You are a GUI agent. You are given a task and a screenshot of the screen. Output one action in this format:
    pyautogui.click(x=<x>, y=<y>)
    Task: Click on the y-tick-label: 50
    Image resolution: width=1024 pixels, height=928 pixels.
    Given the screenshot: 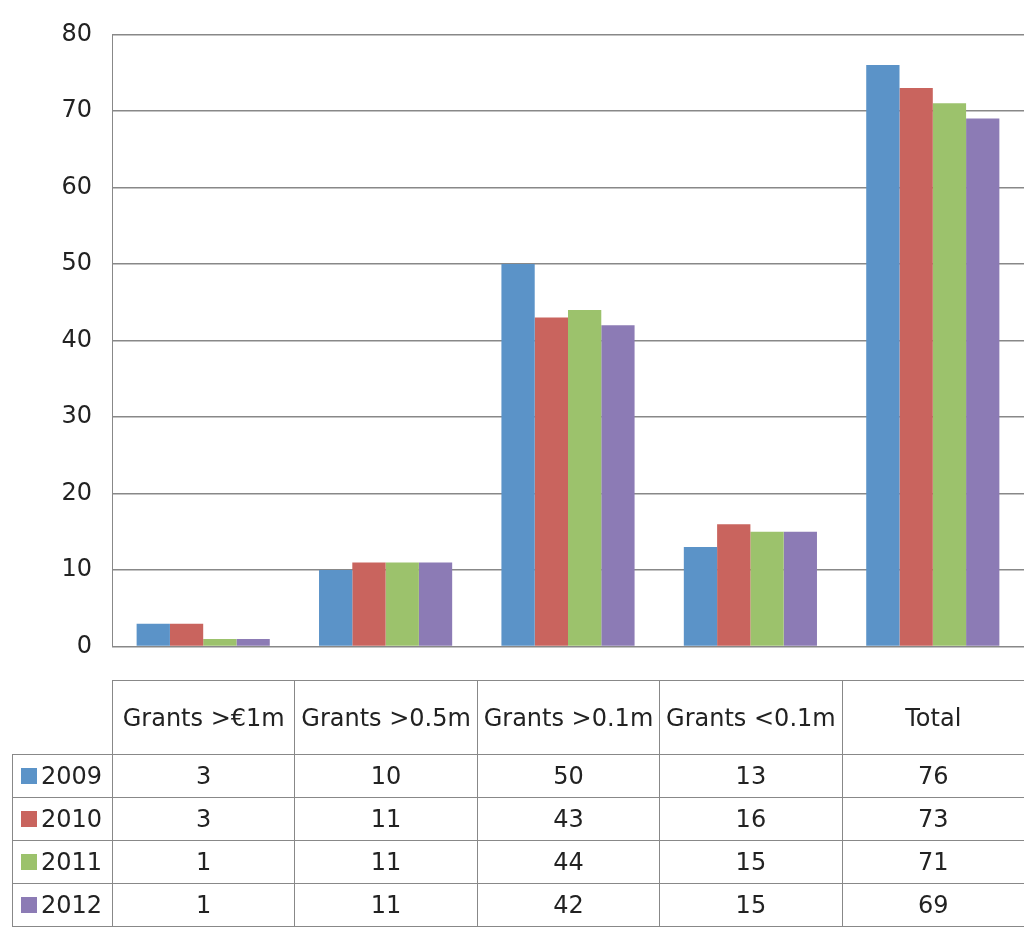 What is the action you would take?
    pyautogui.click(x=76, y=262)
    